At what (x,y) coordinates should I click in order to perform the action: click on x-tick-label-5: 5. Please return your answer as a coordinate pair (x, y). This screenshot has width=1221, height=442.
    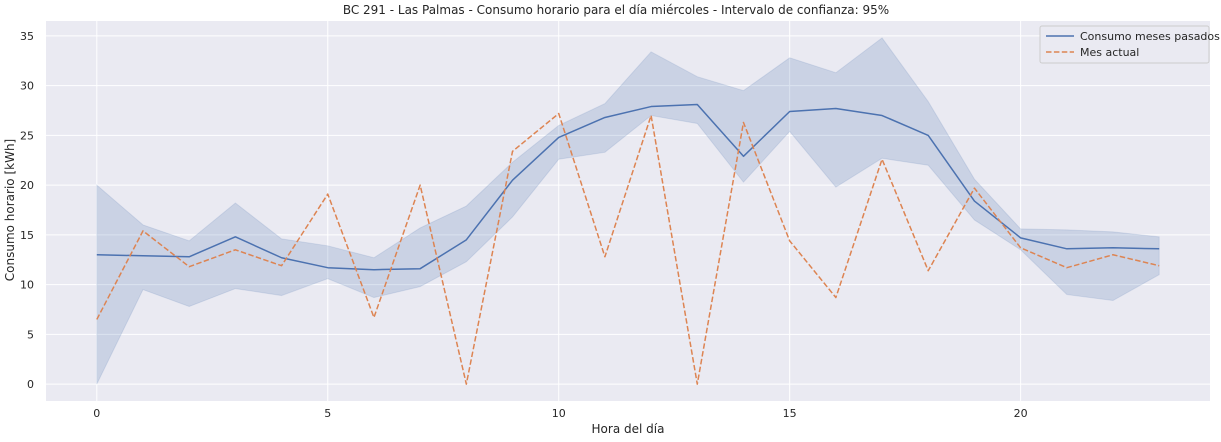
    Looking at the image, I should click on (327, 413).